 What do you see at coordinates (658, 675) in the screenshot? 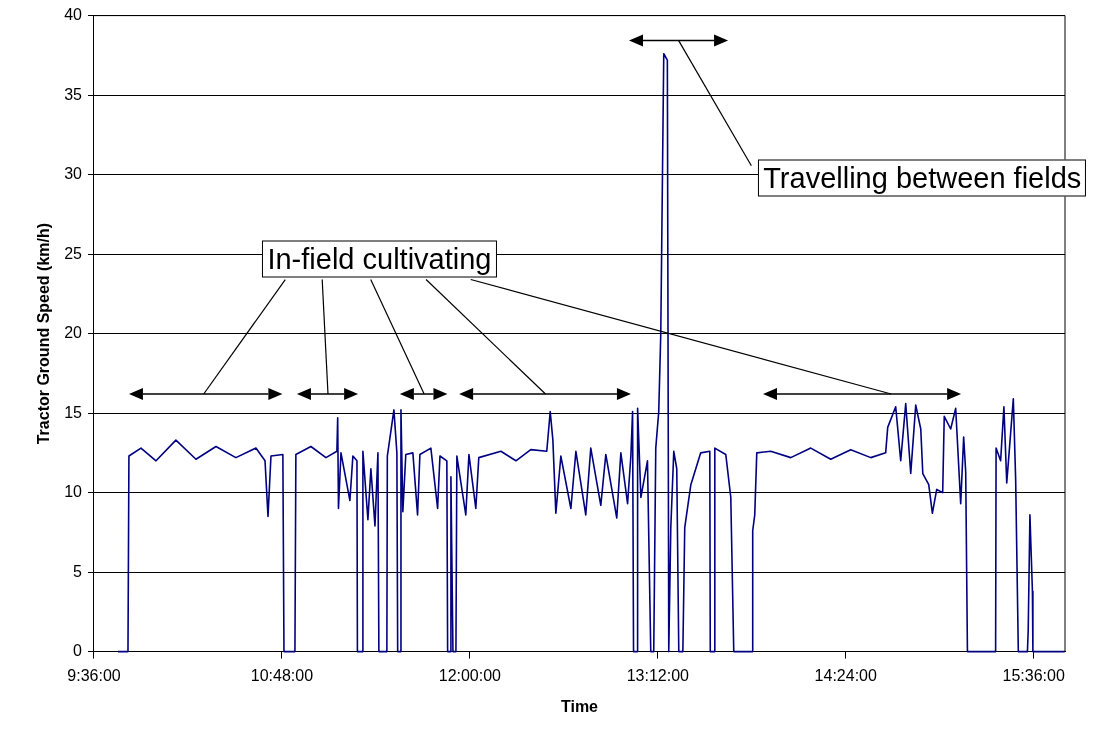
I see `x-tick-label: 13:12:00` at bounding box center [658, 675].